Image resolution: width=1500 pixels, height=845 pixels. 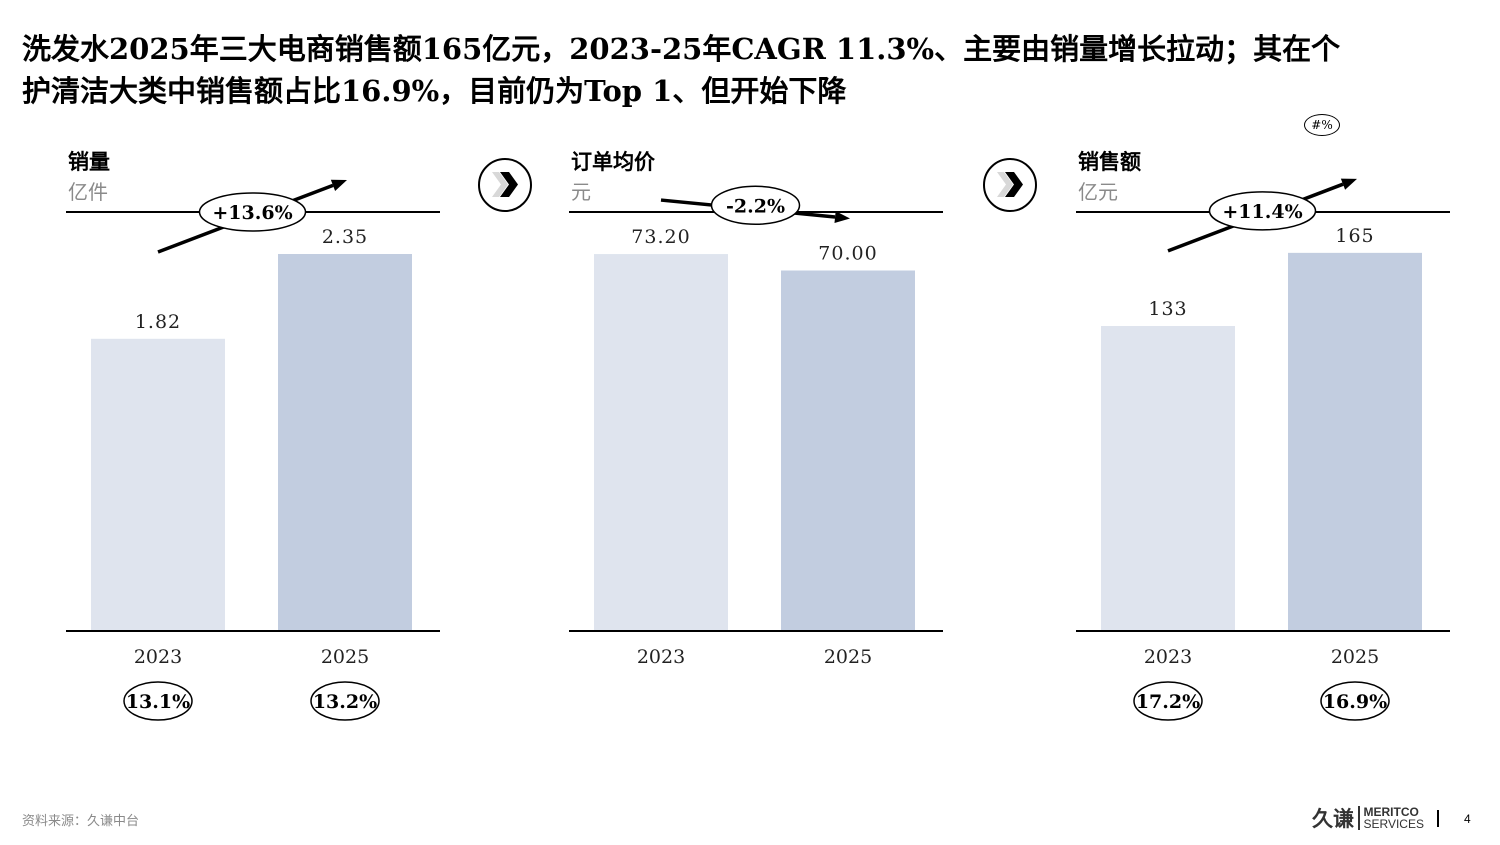 I want to click on logo-en-text: MERITCO SERVICES, so click(x=1394, y=818).